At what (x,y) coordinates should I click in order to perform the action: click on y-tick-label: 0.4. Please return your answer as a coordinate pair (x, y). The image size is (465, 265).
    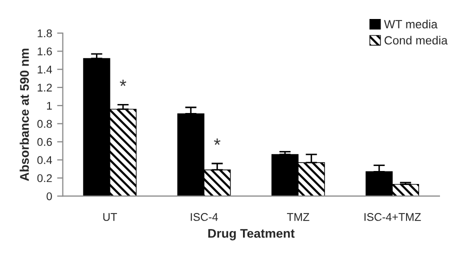
    Looking at the image, I should click on (44, 160).